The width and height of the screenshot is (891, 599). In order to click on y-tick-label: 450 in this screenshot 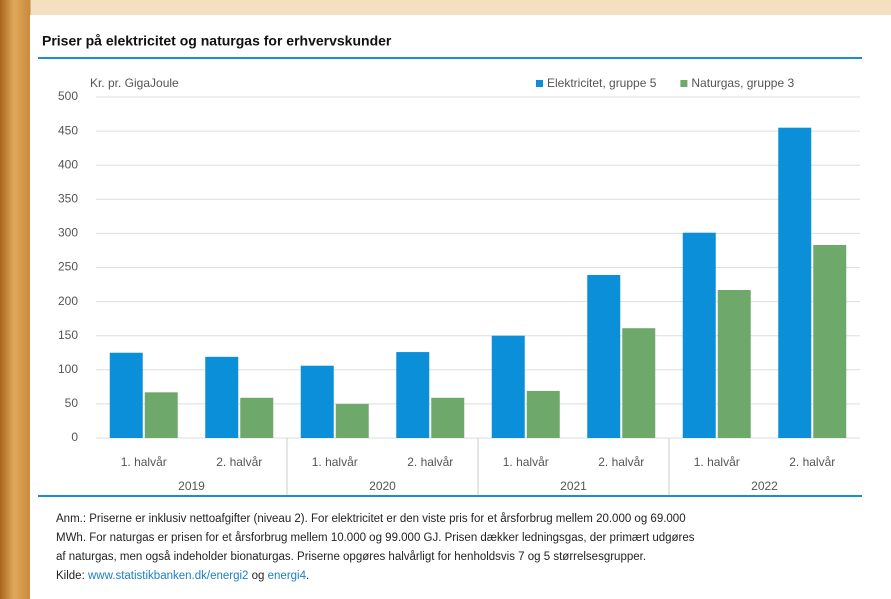, I will do `click(68, 130)`.